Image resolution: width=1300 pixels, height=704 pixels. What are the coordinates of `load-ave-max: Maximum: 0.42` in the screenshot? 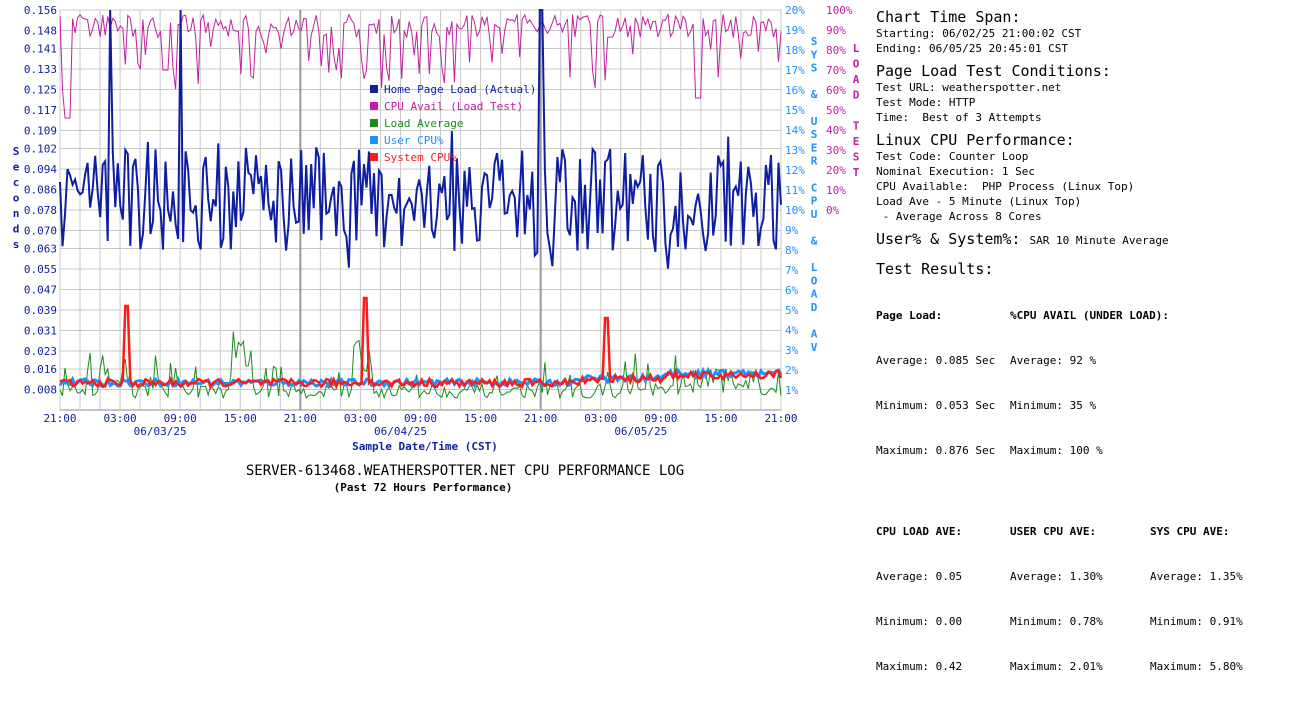 It's located at (919, 666).